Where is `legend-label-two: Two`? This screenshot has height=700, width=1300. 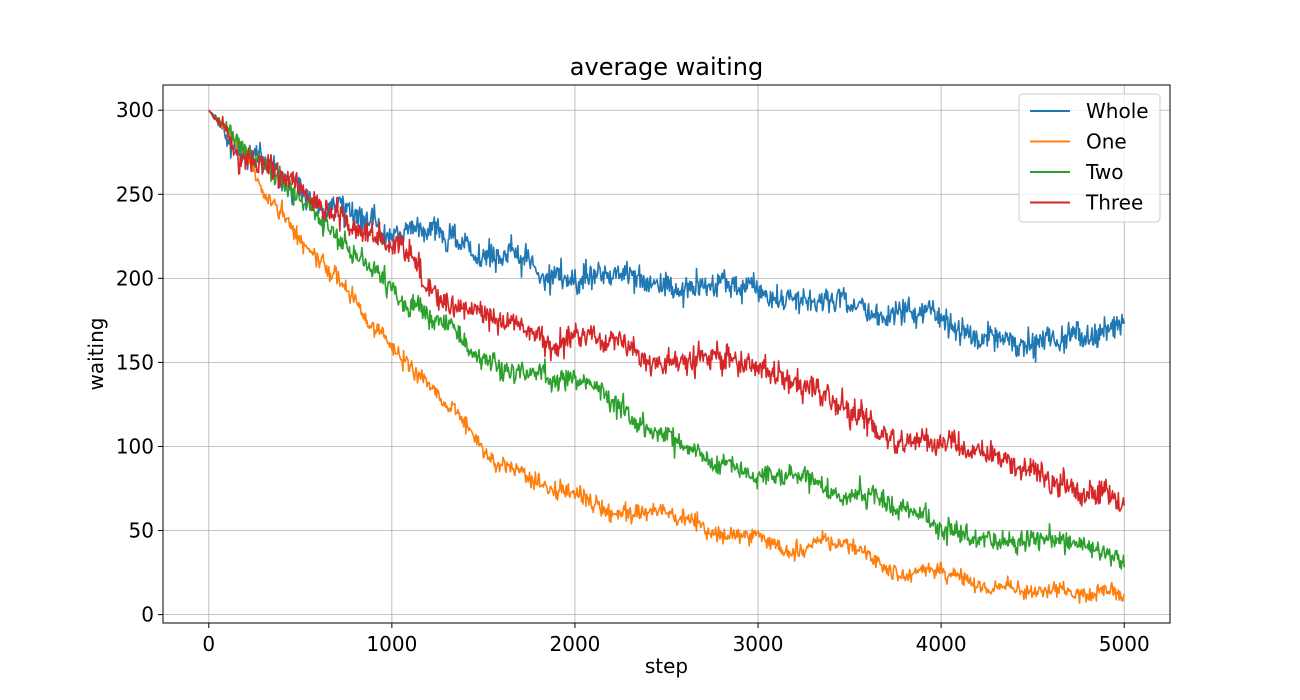
legend-label-two: Two is located at coordinates (1104, 172).